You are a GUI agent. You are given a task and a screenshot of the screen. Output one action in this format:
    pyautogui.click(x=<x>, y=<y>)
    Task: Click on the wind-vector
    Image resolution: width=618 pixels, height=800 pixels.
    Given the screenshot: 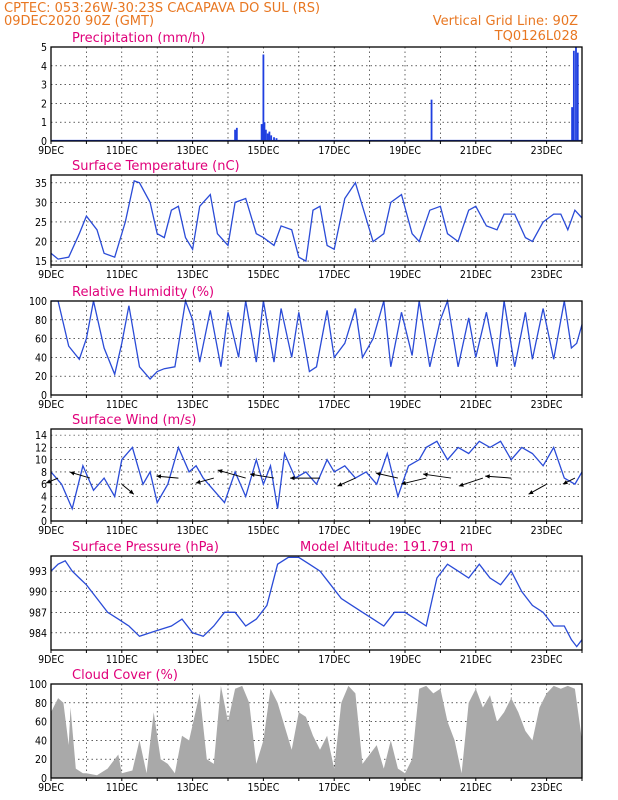 What is the action you would take?
    pyautogui.click(x=437, y=476)
    